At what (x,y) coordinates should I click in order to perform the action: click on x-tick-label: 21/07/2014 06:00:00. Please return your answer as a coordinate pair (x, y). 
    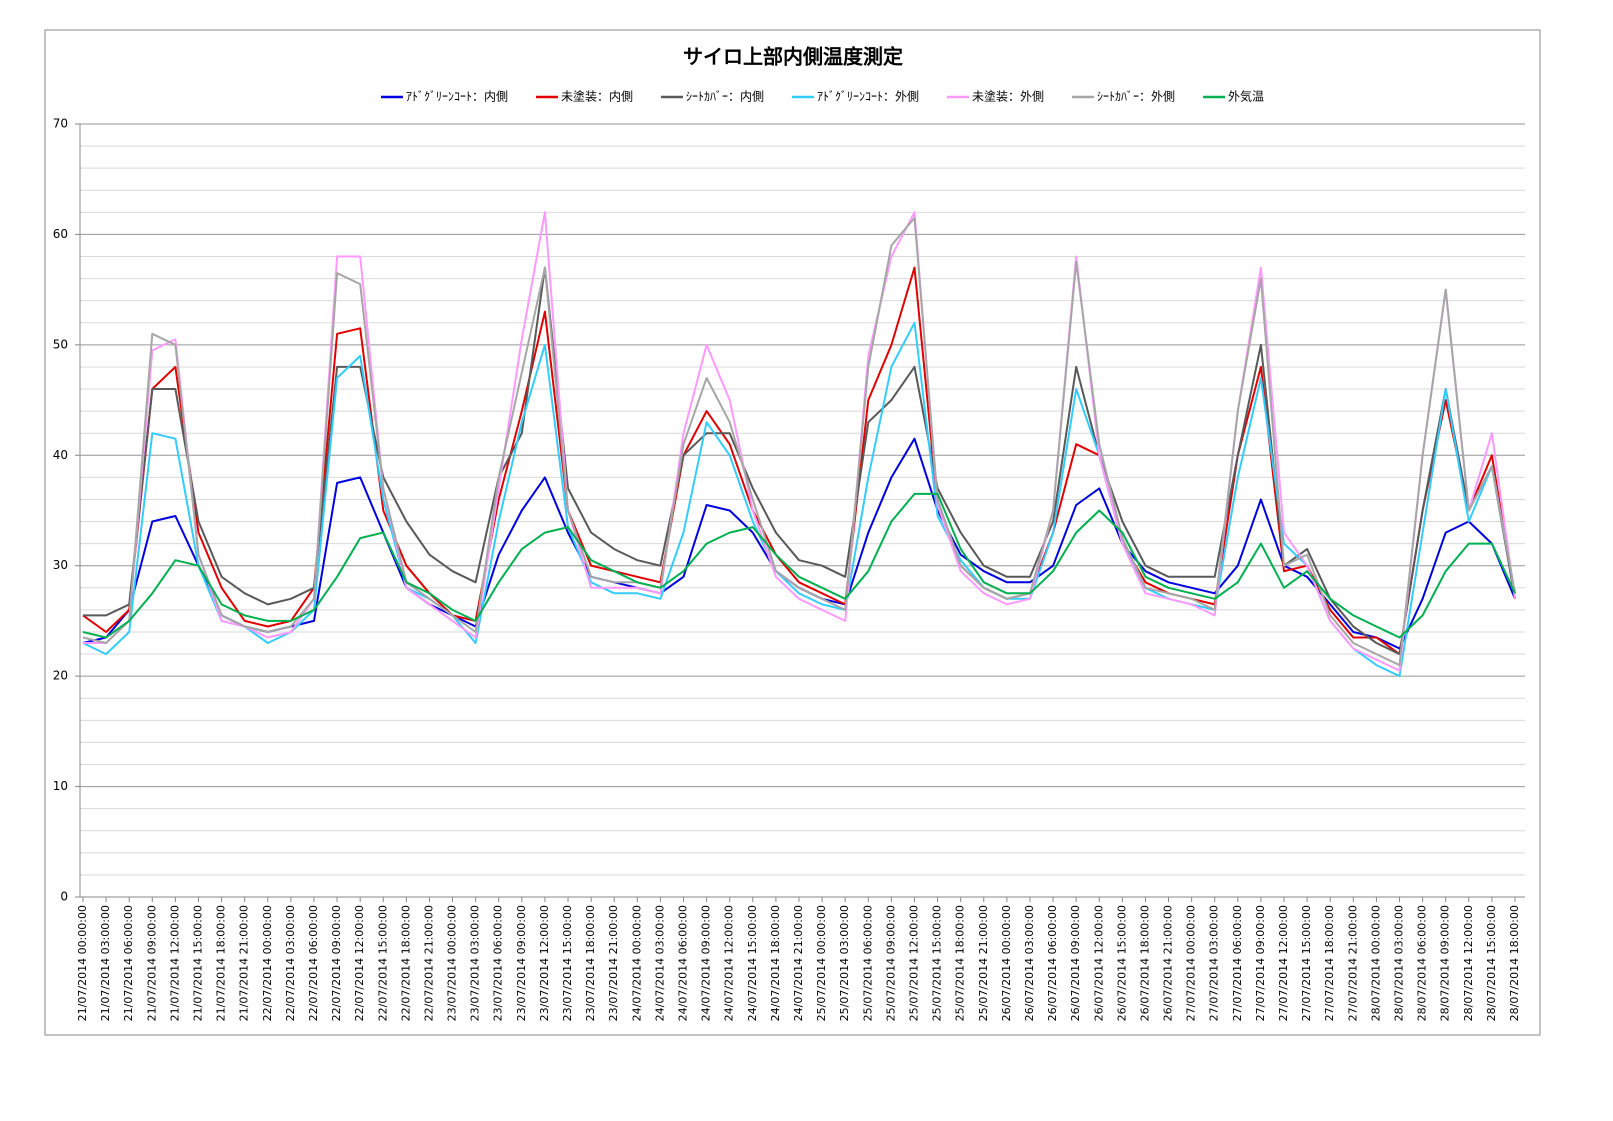
    Looking at the image, I should click on (128, 963).